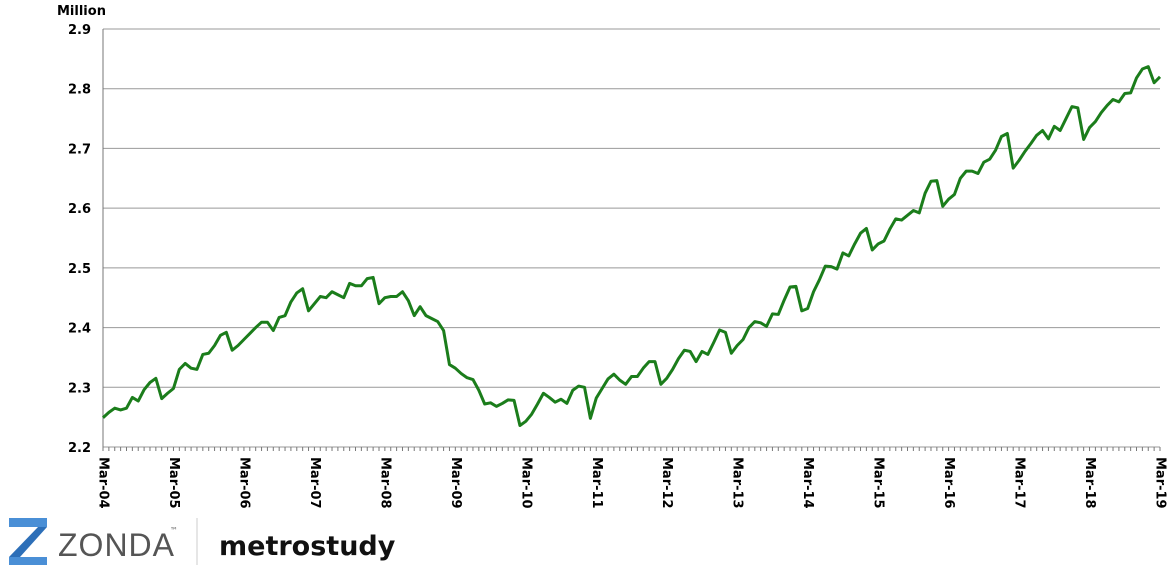  What do you see at coordinates (174, 530) in the screenshot?
I see `trademark: ™` at bounding box center [174, 530].